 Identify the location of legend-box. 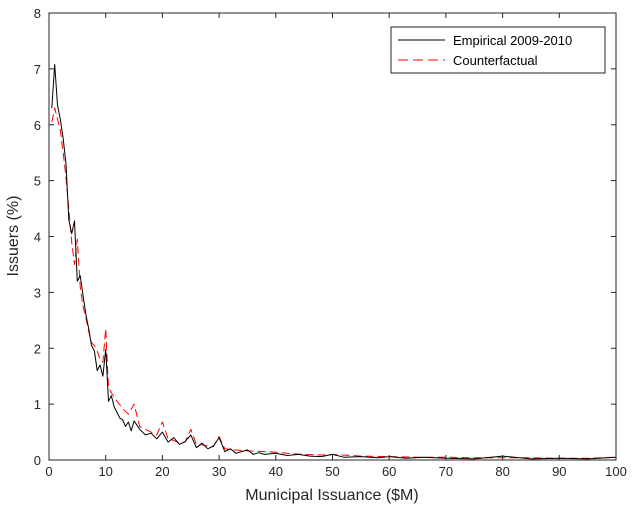
(498, 50).